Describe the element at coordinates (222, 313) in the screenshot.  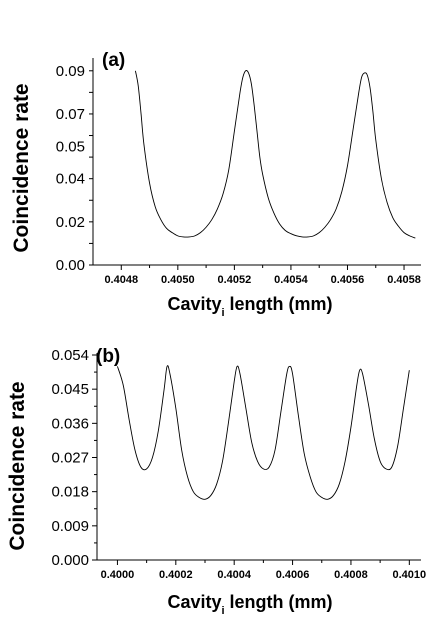
I see `panel-a-x-axis-title-sub: i` at that location.